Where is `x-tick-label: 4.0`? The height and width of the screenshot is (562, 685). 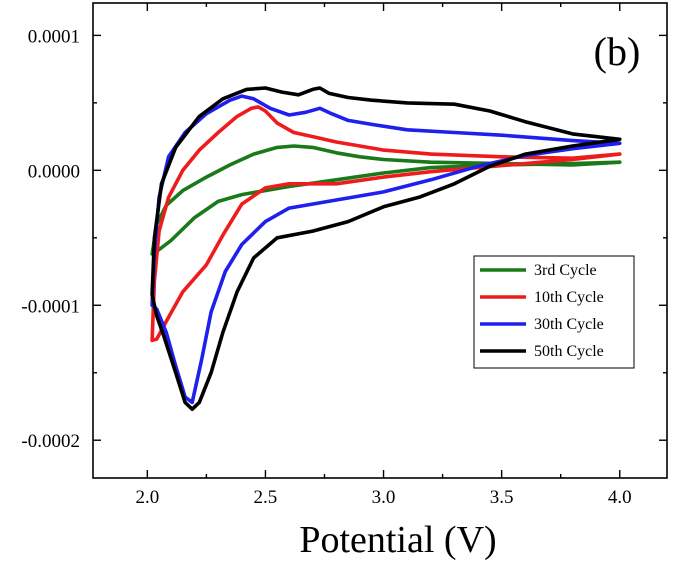 x-tick-label: 4.0 is located at coordinates (620, 497).